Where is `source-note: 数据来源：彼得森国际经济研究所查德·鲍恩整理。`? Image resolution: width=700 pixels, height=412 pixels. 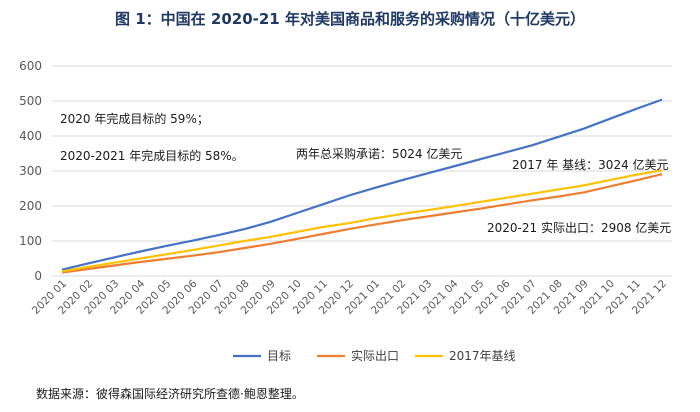
source-note: 数据来源：彼得森国际经济研究所查德·鲍恩整理。 is located at coordinates (170, 393).